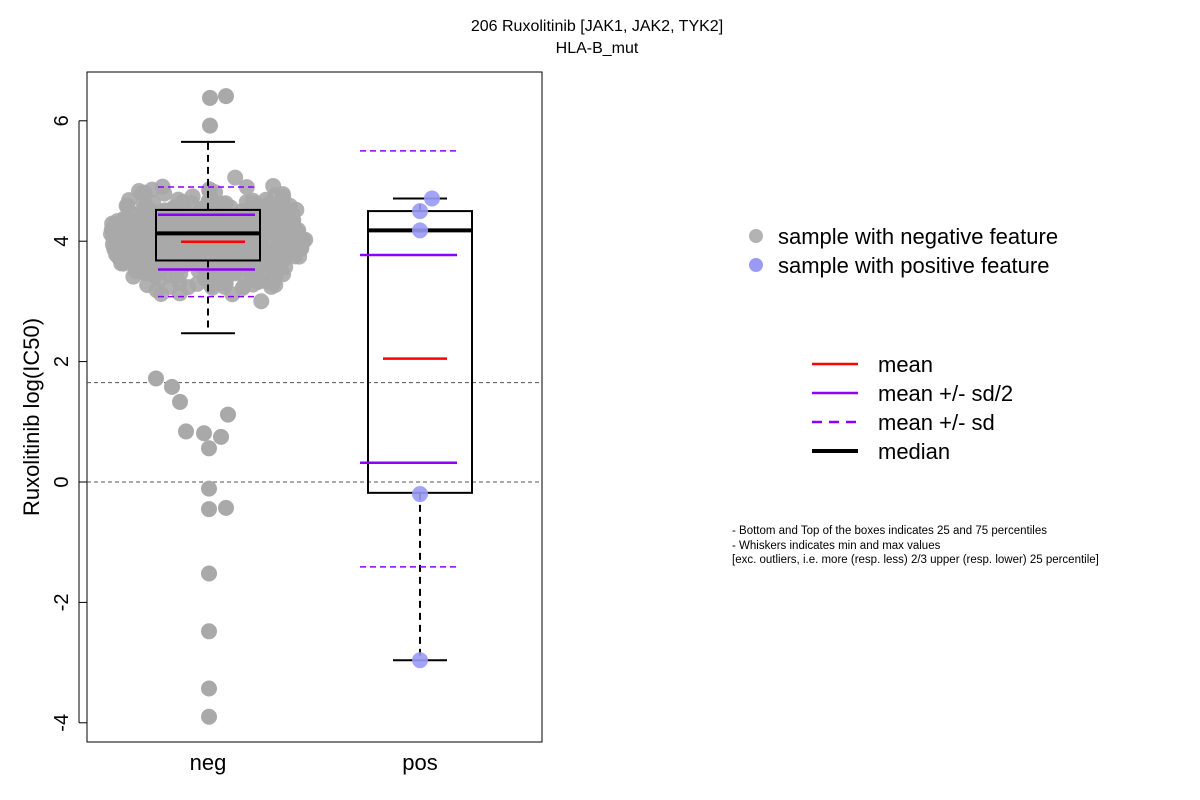 This screenshot has height=800, width=1200. Describe the element at coordinates (918, 236) in the screenshot. I see `legend-label: sample with negative feature` at that location.